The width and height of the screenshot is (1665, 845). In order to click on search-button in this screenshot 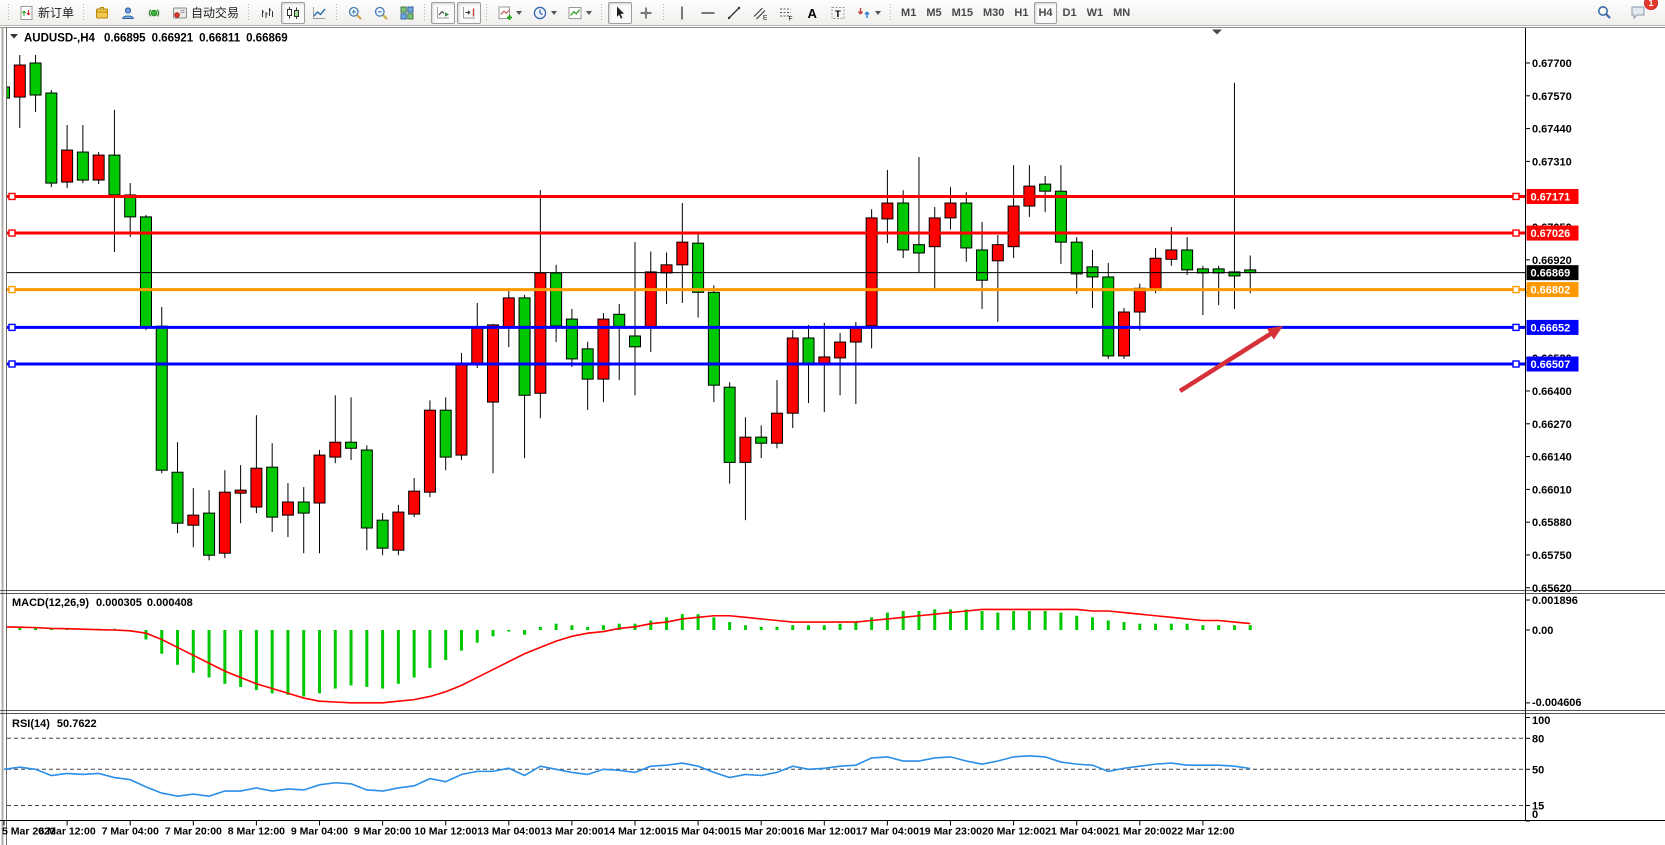, I will do `click(1604, 12)`.